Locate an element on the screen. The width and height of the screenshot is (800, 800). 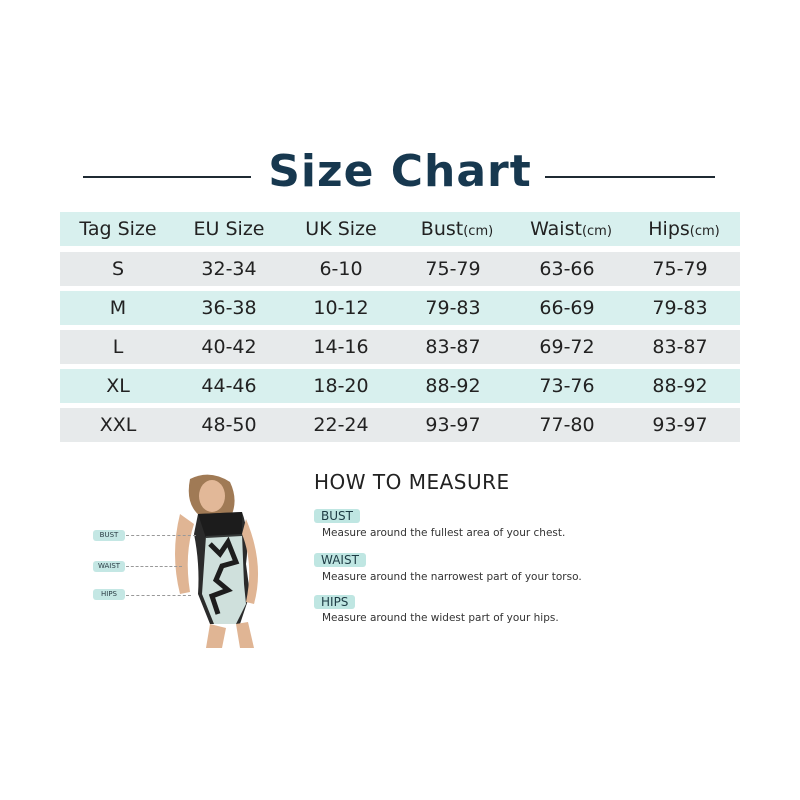
table-cell: M is located at coordinates (118, 308).